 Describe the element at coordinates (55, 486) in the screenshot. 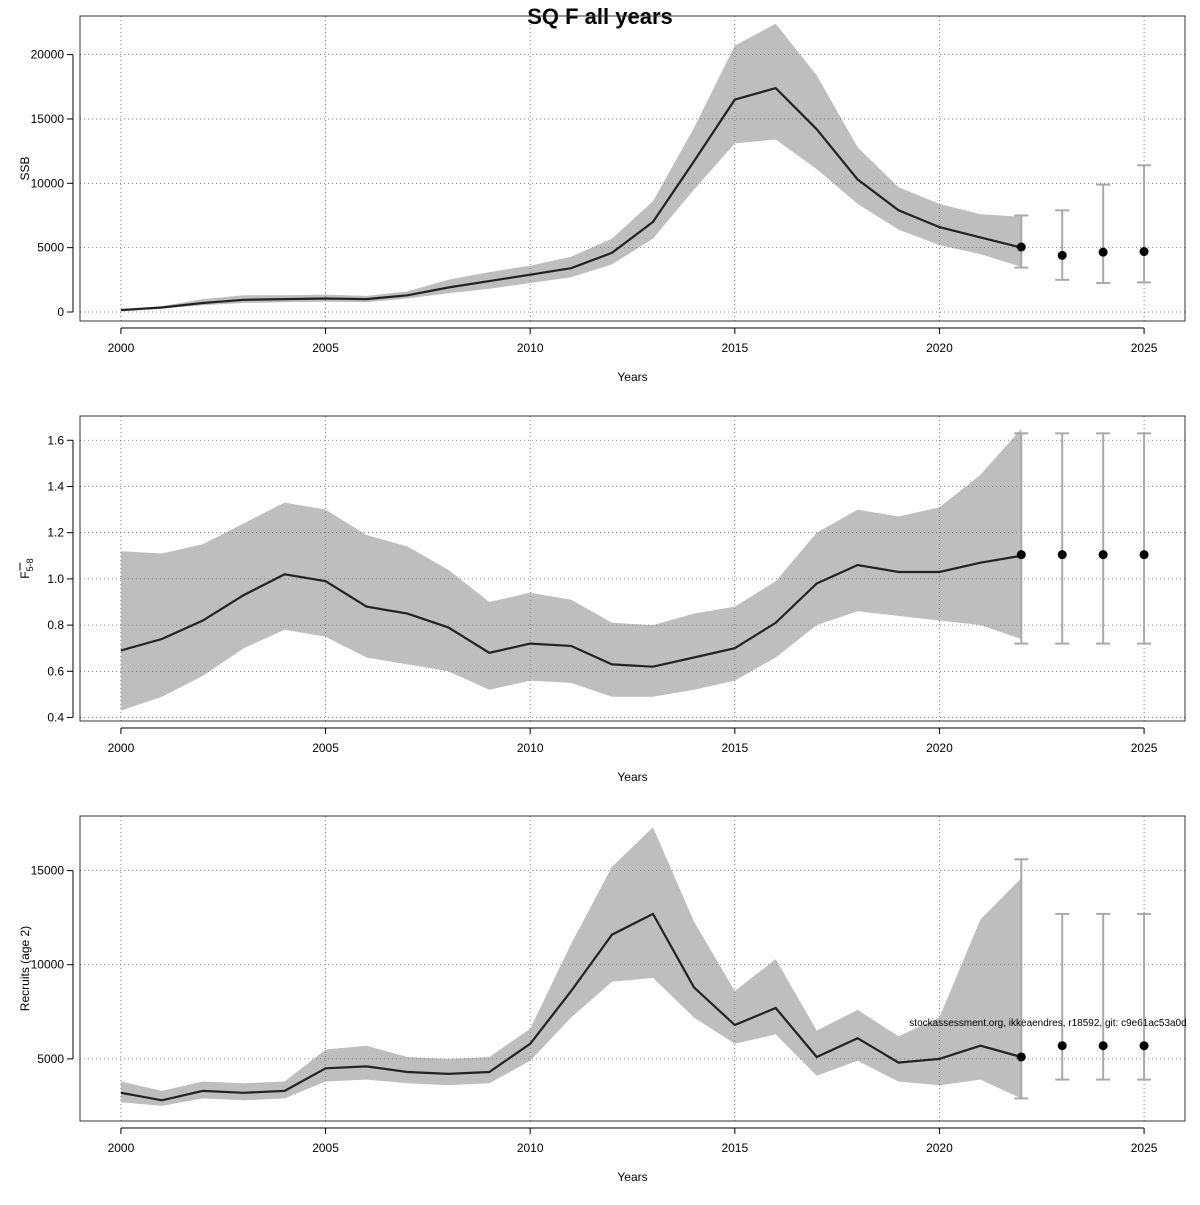

I see `y-tick-label: 1.4` at that location.